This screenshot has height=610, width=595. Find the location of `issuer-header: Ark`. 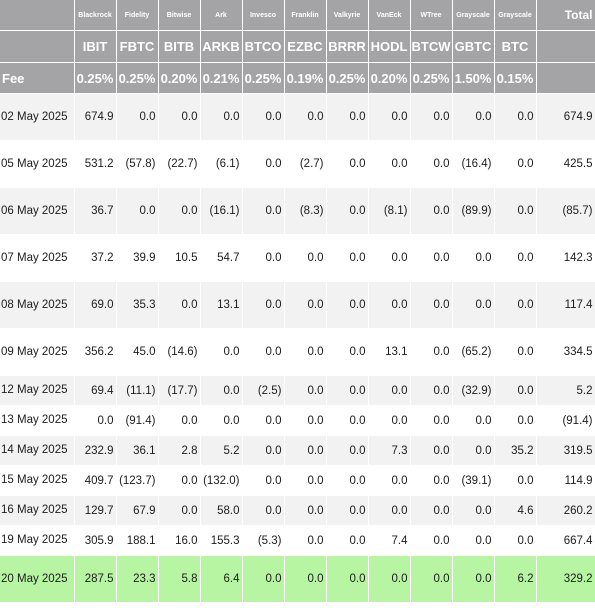

issuer-header: Ark is located at coordinates (221, 15).